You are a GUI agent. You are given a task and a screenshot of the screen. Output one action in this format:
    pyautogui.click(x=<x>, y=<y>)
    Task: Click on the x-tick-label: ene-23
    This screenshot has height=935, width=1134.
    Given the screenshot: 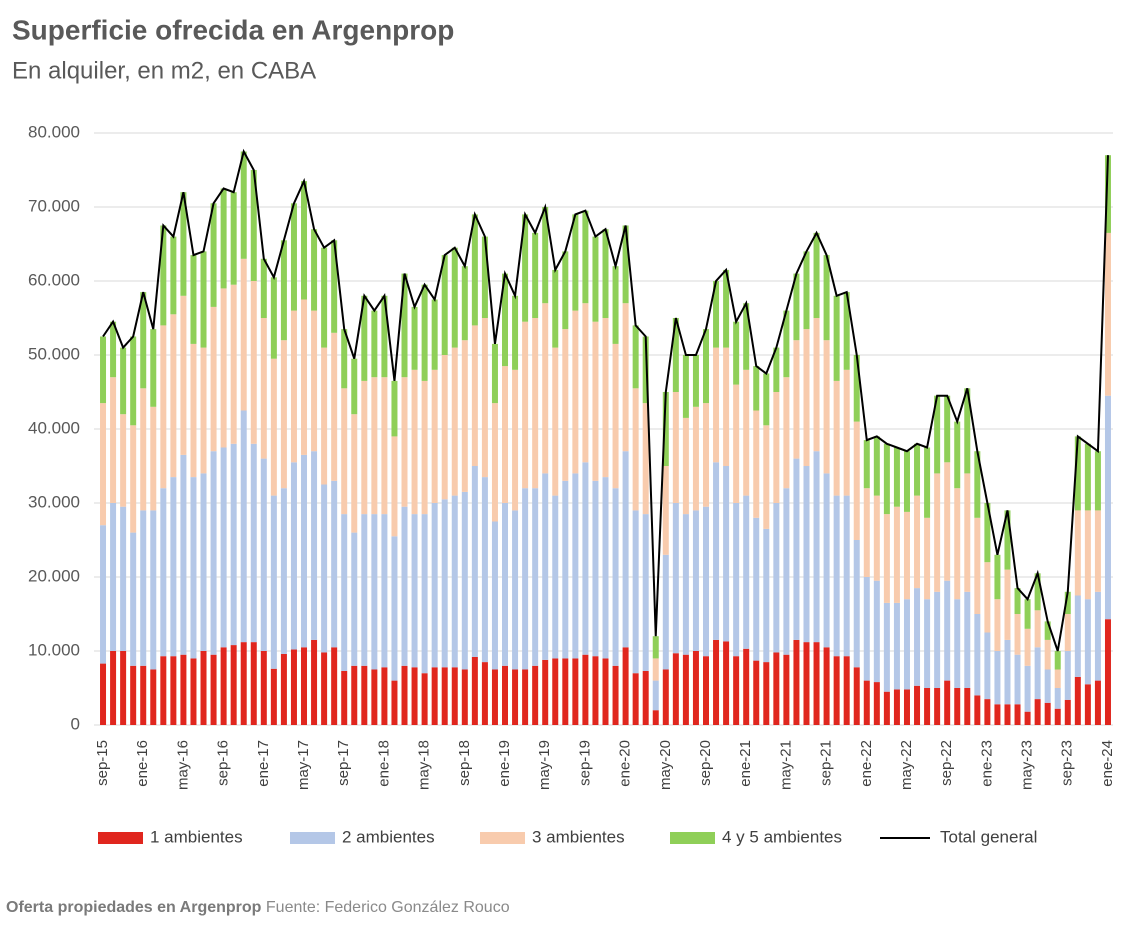 What is the action you would take?
    pyautogui.click(x=986, y=763)
    